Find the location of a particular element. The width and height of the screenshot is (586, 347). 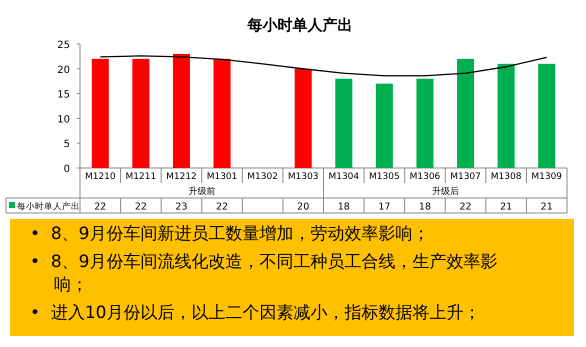

x-tick-label: M1210 is located at coordinates (100, 177).